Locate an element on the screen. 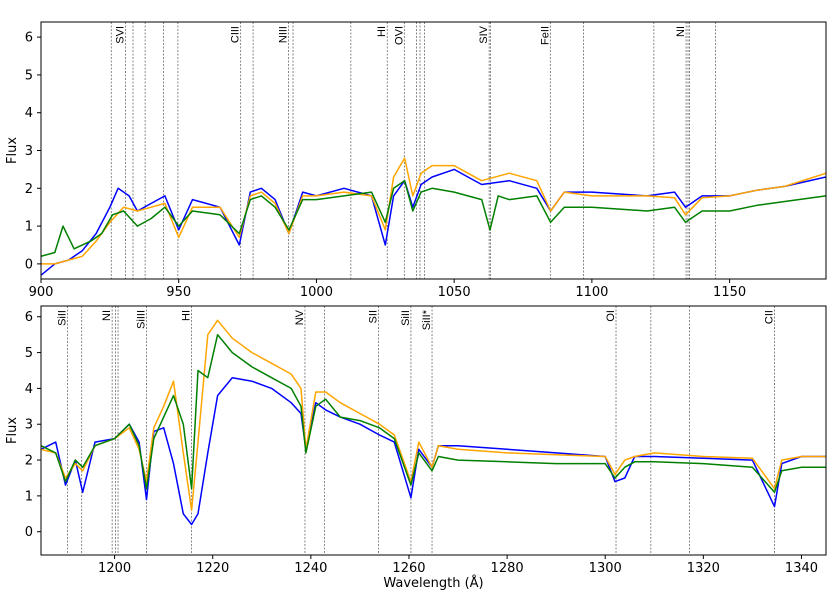  line-marker-label: CII is located at coordinates (769, 317).